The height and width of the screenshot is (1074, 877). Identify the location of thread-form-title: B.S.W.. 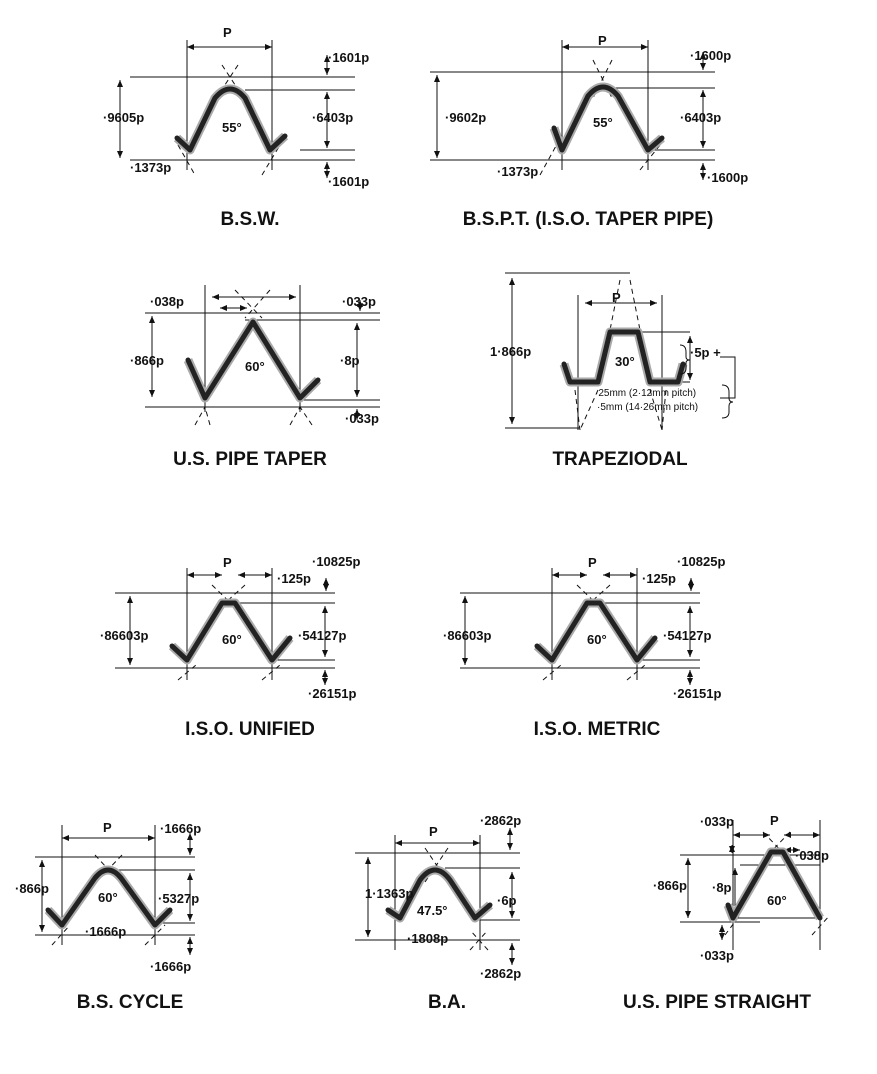
(249, 219).